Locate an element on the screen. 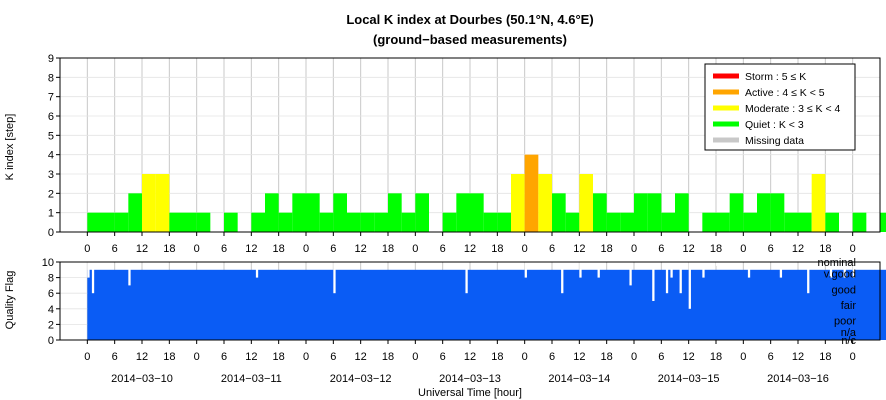 The width and height of the screenshot is (886, 400). q-ytick-label: 10 is located at coordinates (48, 263).